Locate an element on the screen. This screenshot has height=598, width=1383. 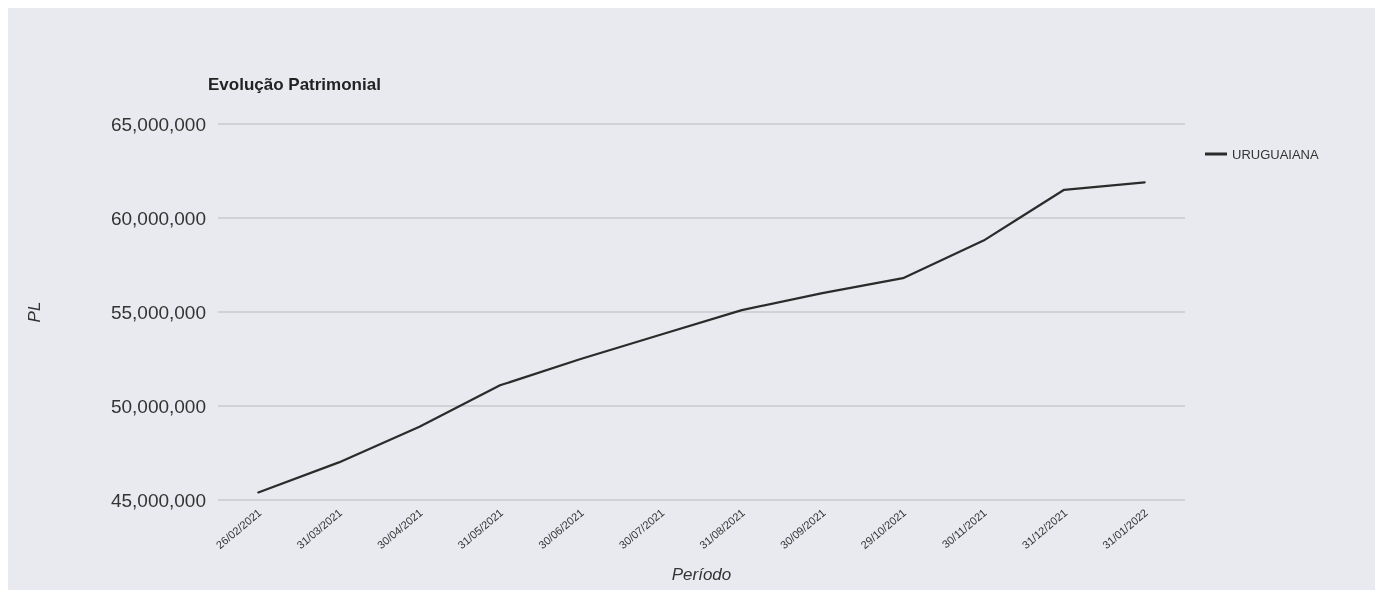
y-axis-title: PL is located at coordinates (34, 312).